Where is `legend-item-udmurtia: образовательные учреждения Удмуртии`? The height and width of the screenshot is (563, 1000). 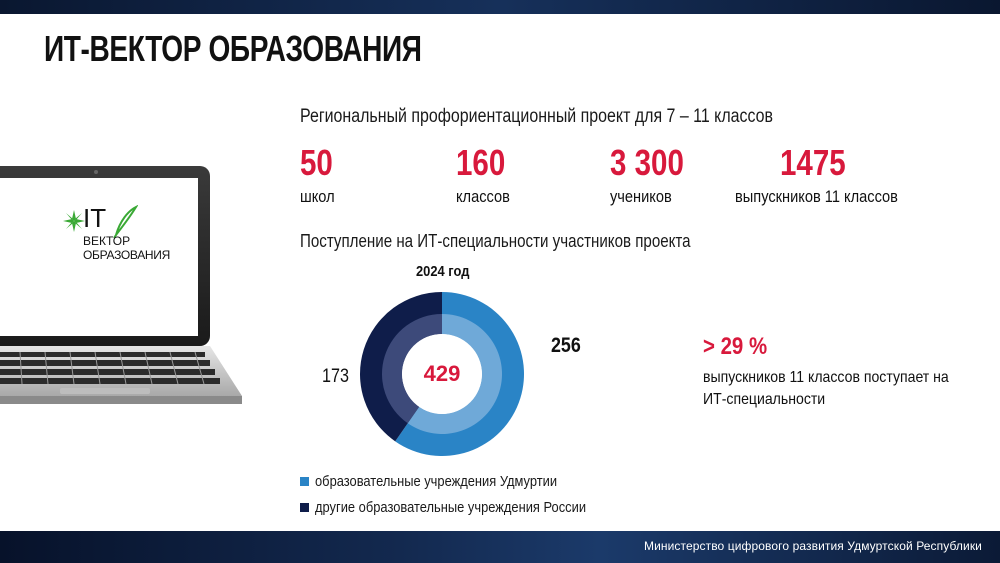
legend-item-udmurtia: образовательные учреждения Удмуртии is located at coordinates (465, 481).